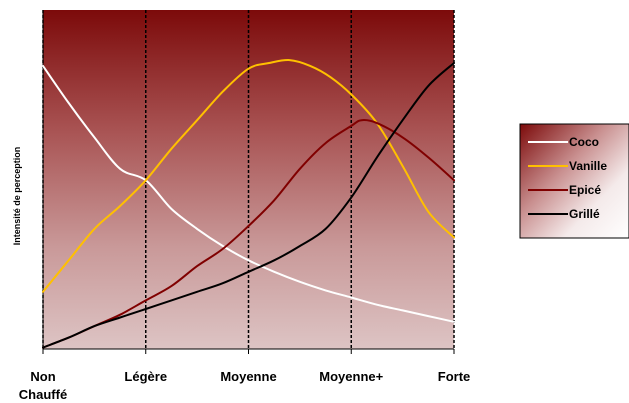 The width and height of the screenshot is (629, 403). Describe the element at coordinates (585, 190) in the screenshot. I see `legend-label-epice: Epicé` at that location.